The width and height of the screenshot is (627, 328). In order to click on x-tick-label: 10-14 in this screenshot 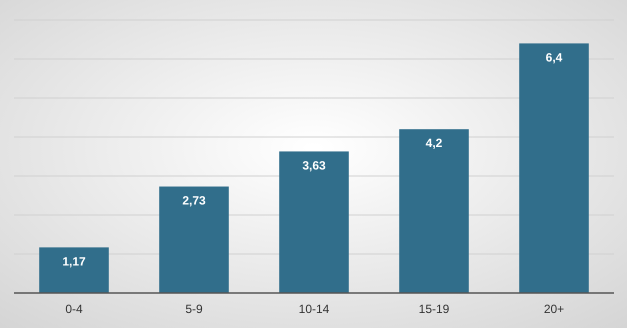, I will do `click(314, 309)`.